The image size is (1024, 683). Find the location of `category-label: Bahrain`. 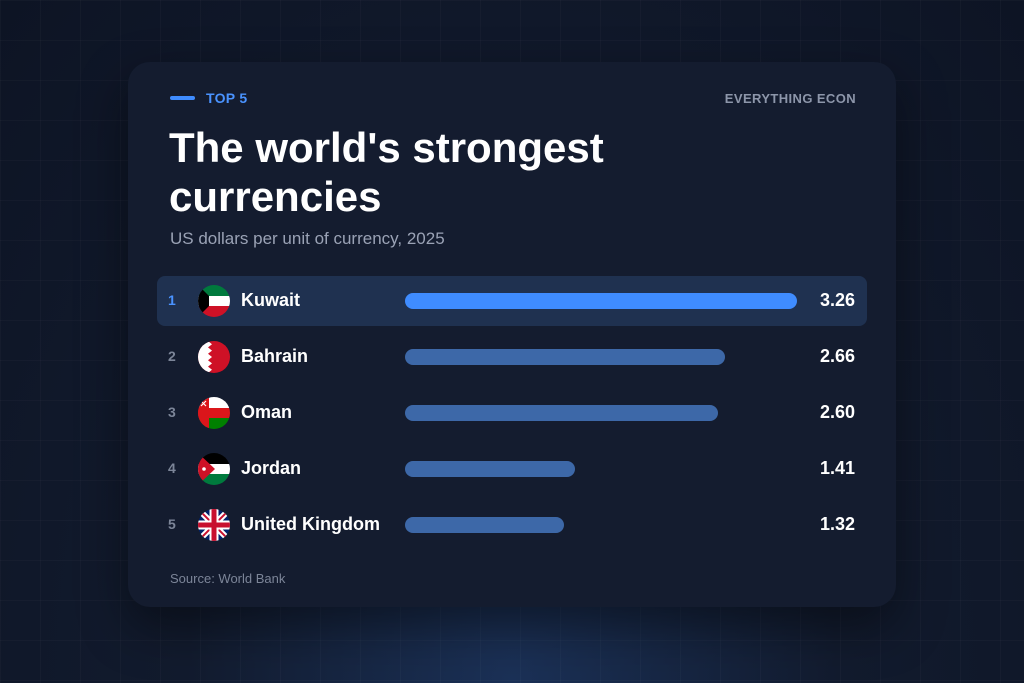

category-label: Bahrain is located at coordinates (275, 356).